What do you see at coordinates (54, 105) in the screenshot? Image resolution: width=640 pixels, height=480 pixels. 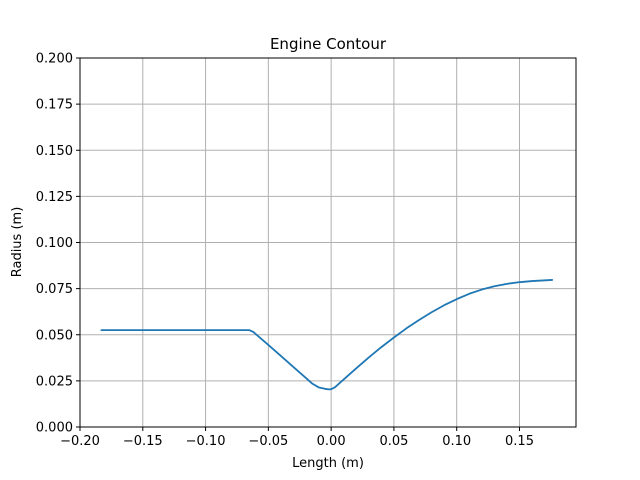 I see `y-tick-label: 0.175` at bounding box center [54, 105].